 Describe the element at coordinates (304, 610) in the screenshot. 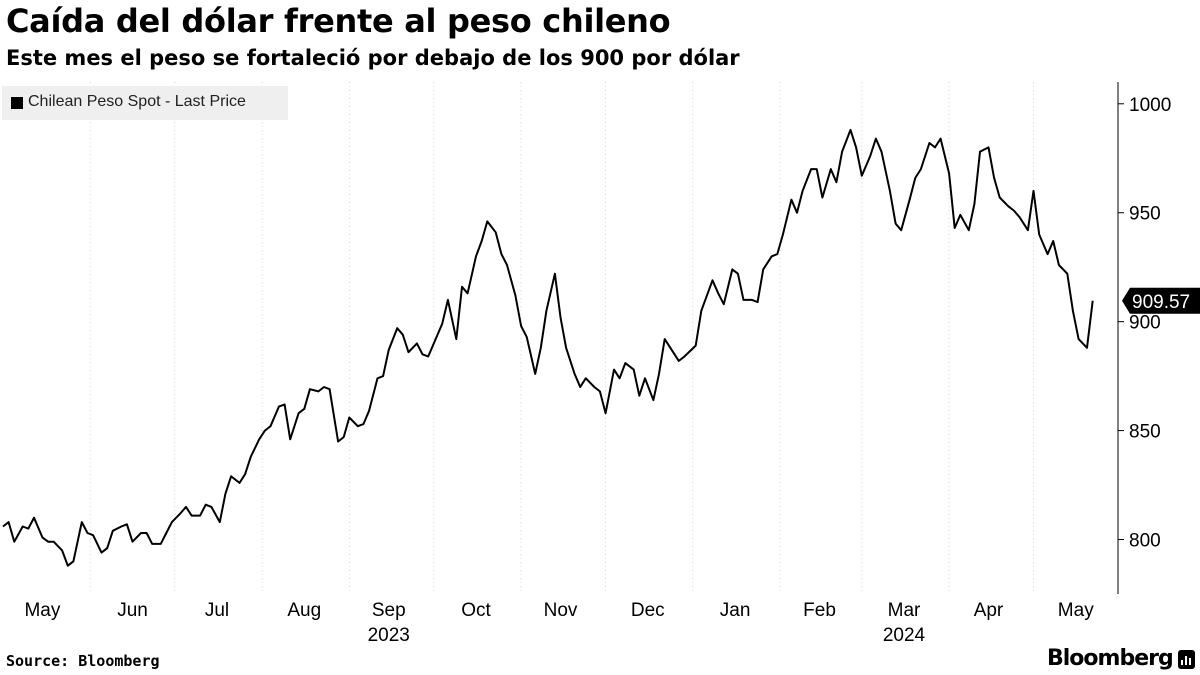

I see `x-tick-label: Aug` at that location.